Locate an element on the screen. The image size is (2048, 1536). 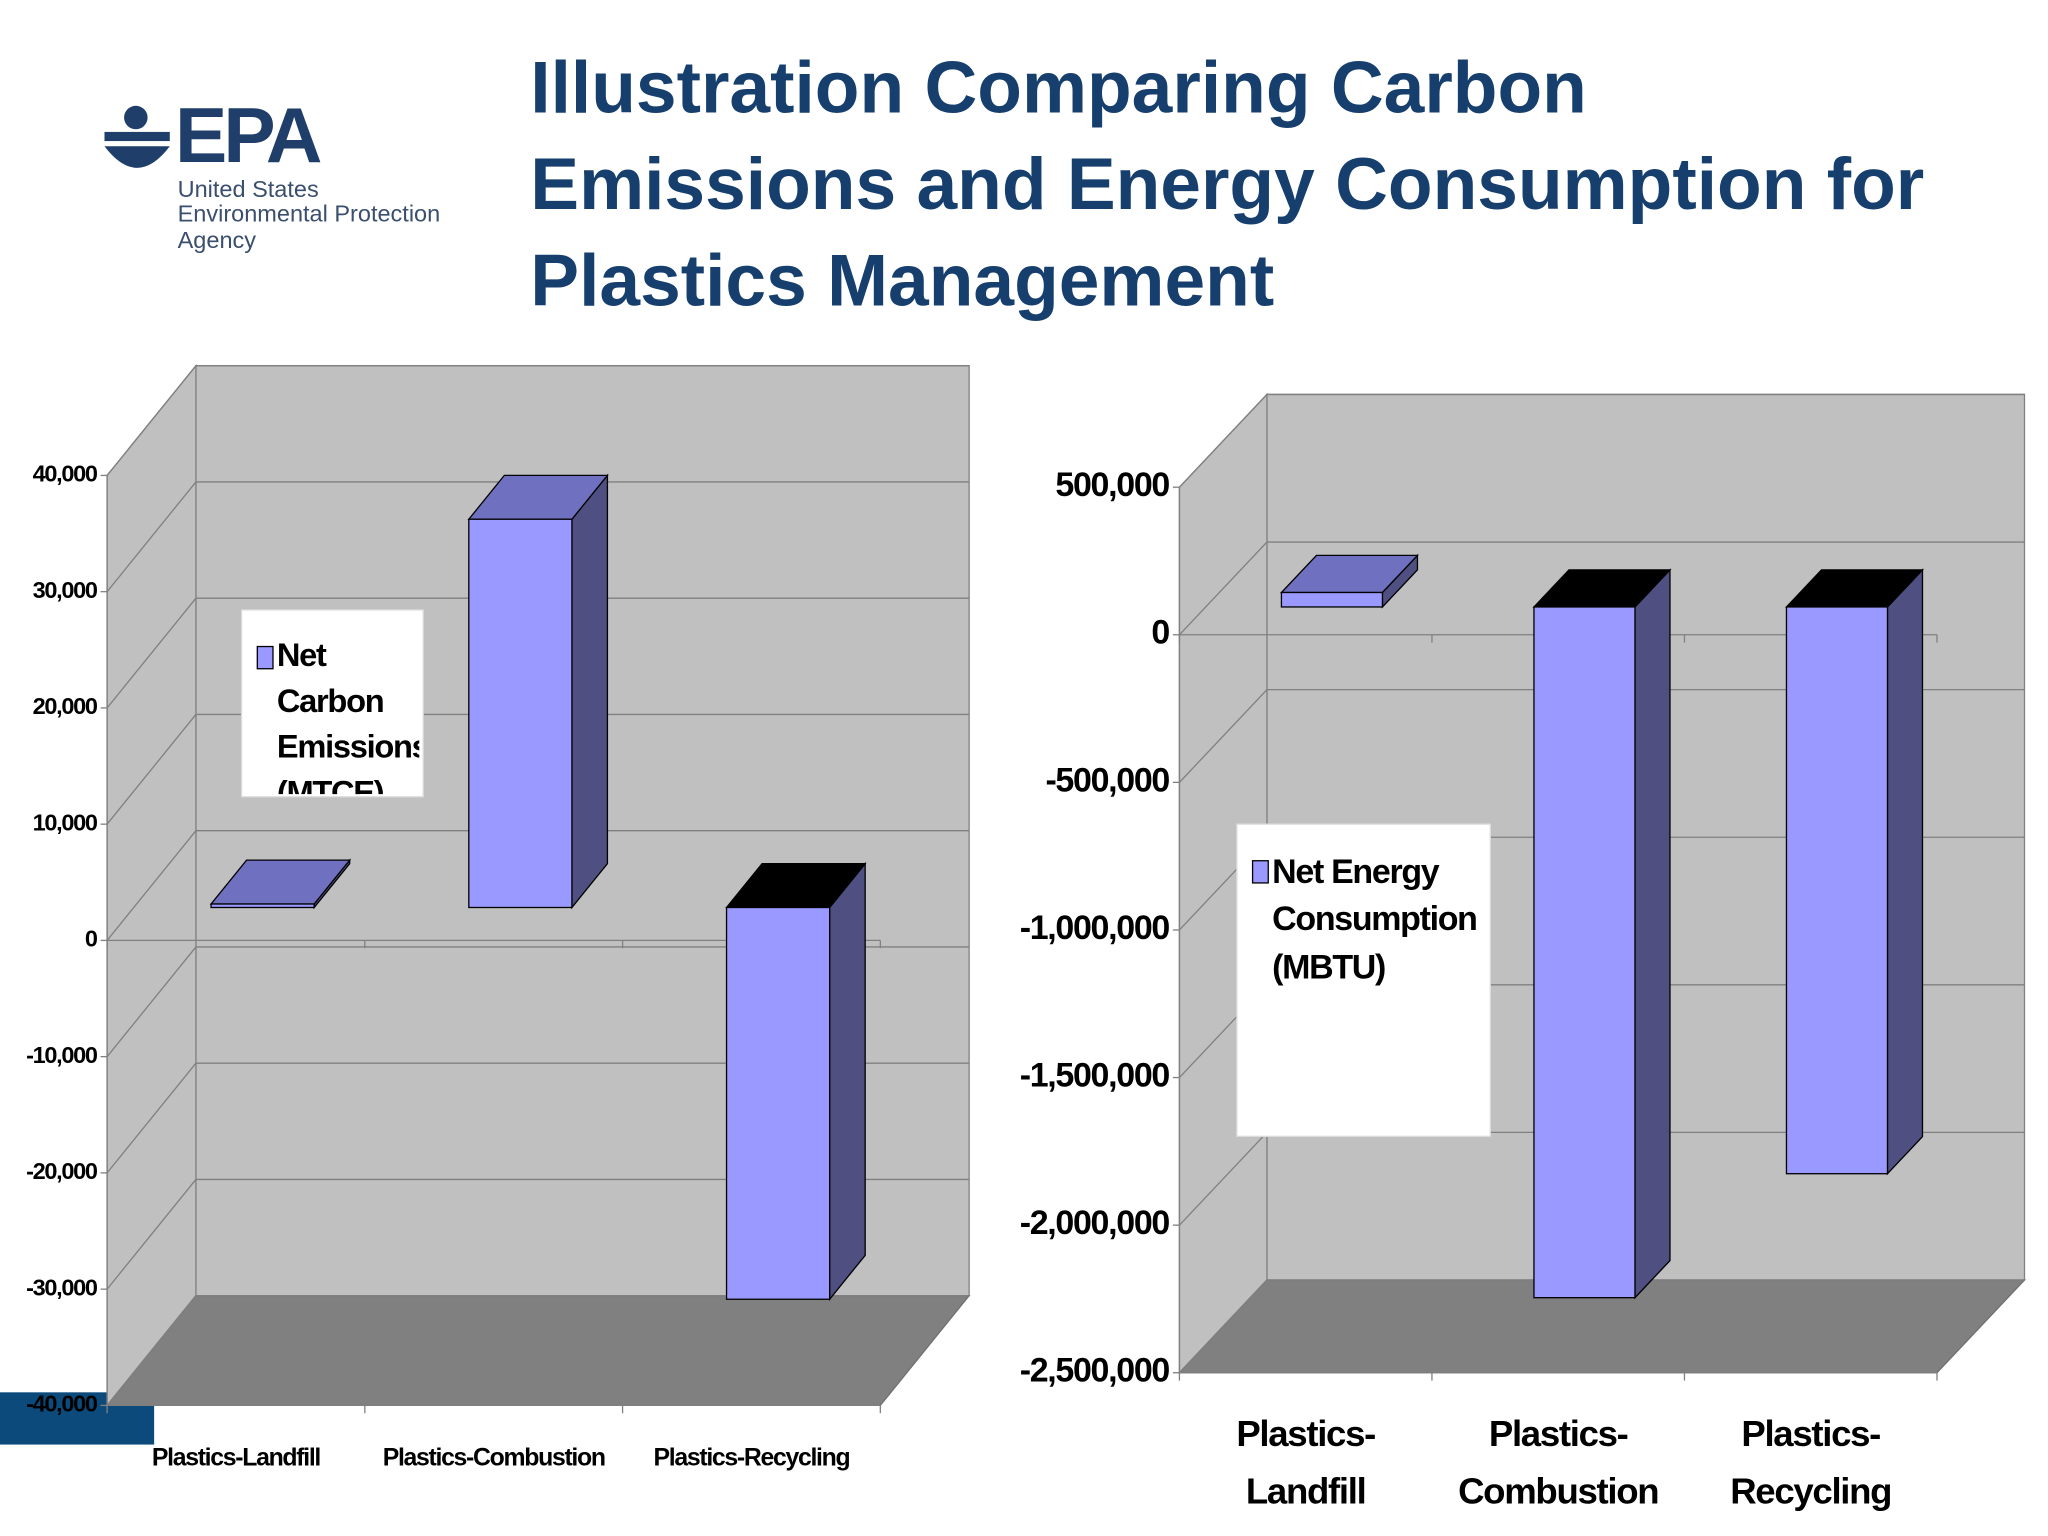
y-tick-label: 500,000 is located at coordinates (1112, 485).